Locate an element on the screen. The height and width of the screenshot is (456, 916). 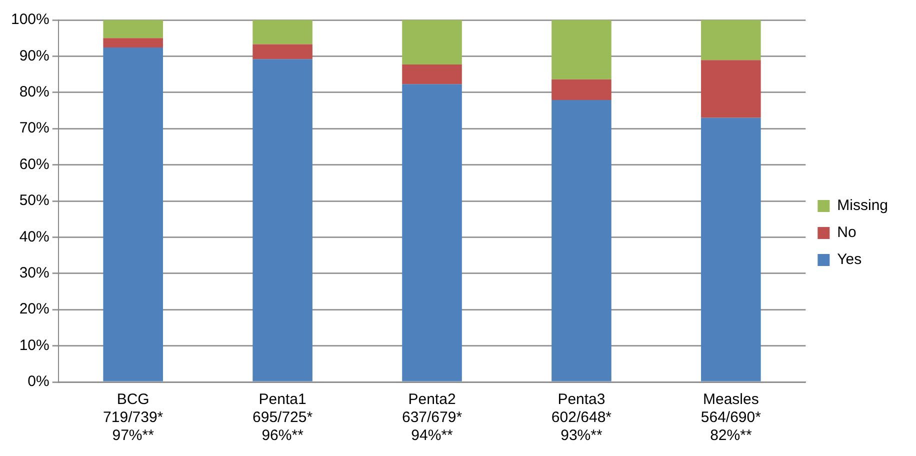
legend-label: Yes is located at coordinates (849, 259).